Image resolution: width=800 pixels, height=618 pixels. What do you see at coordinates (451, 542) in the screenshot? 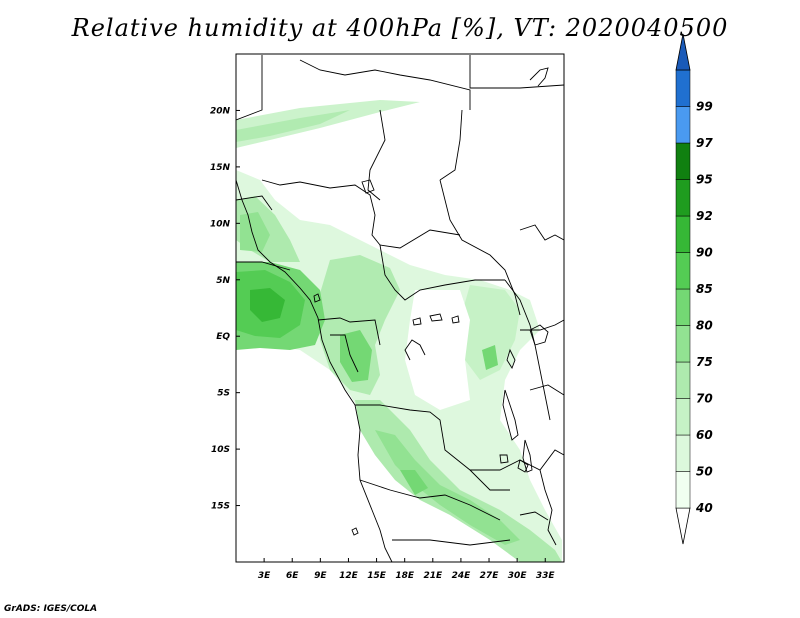
I see `border-namibia` at bounding box center [451, 542].